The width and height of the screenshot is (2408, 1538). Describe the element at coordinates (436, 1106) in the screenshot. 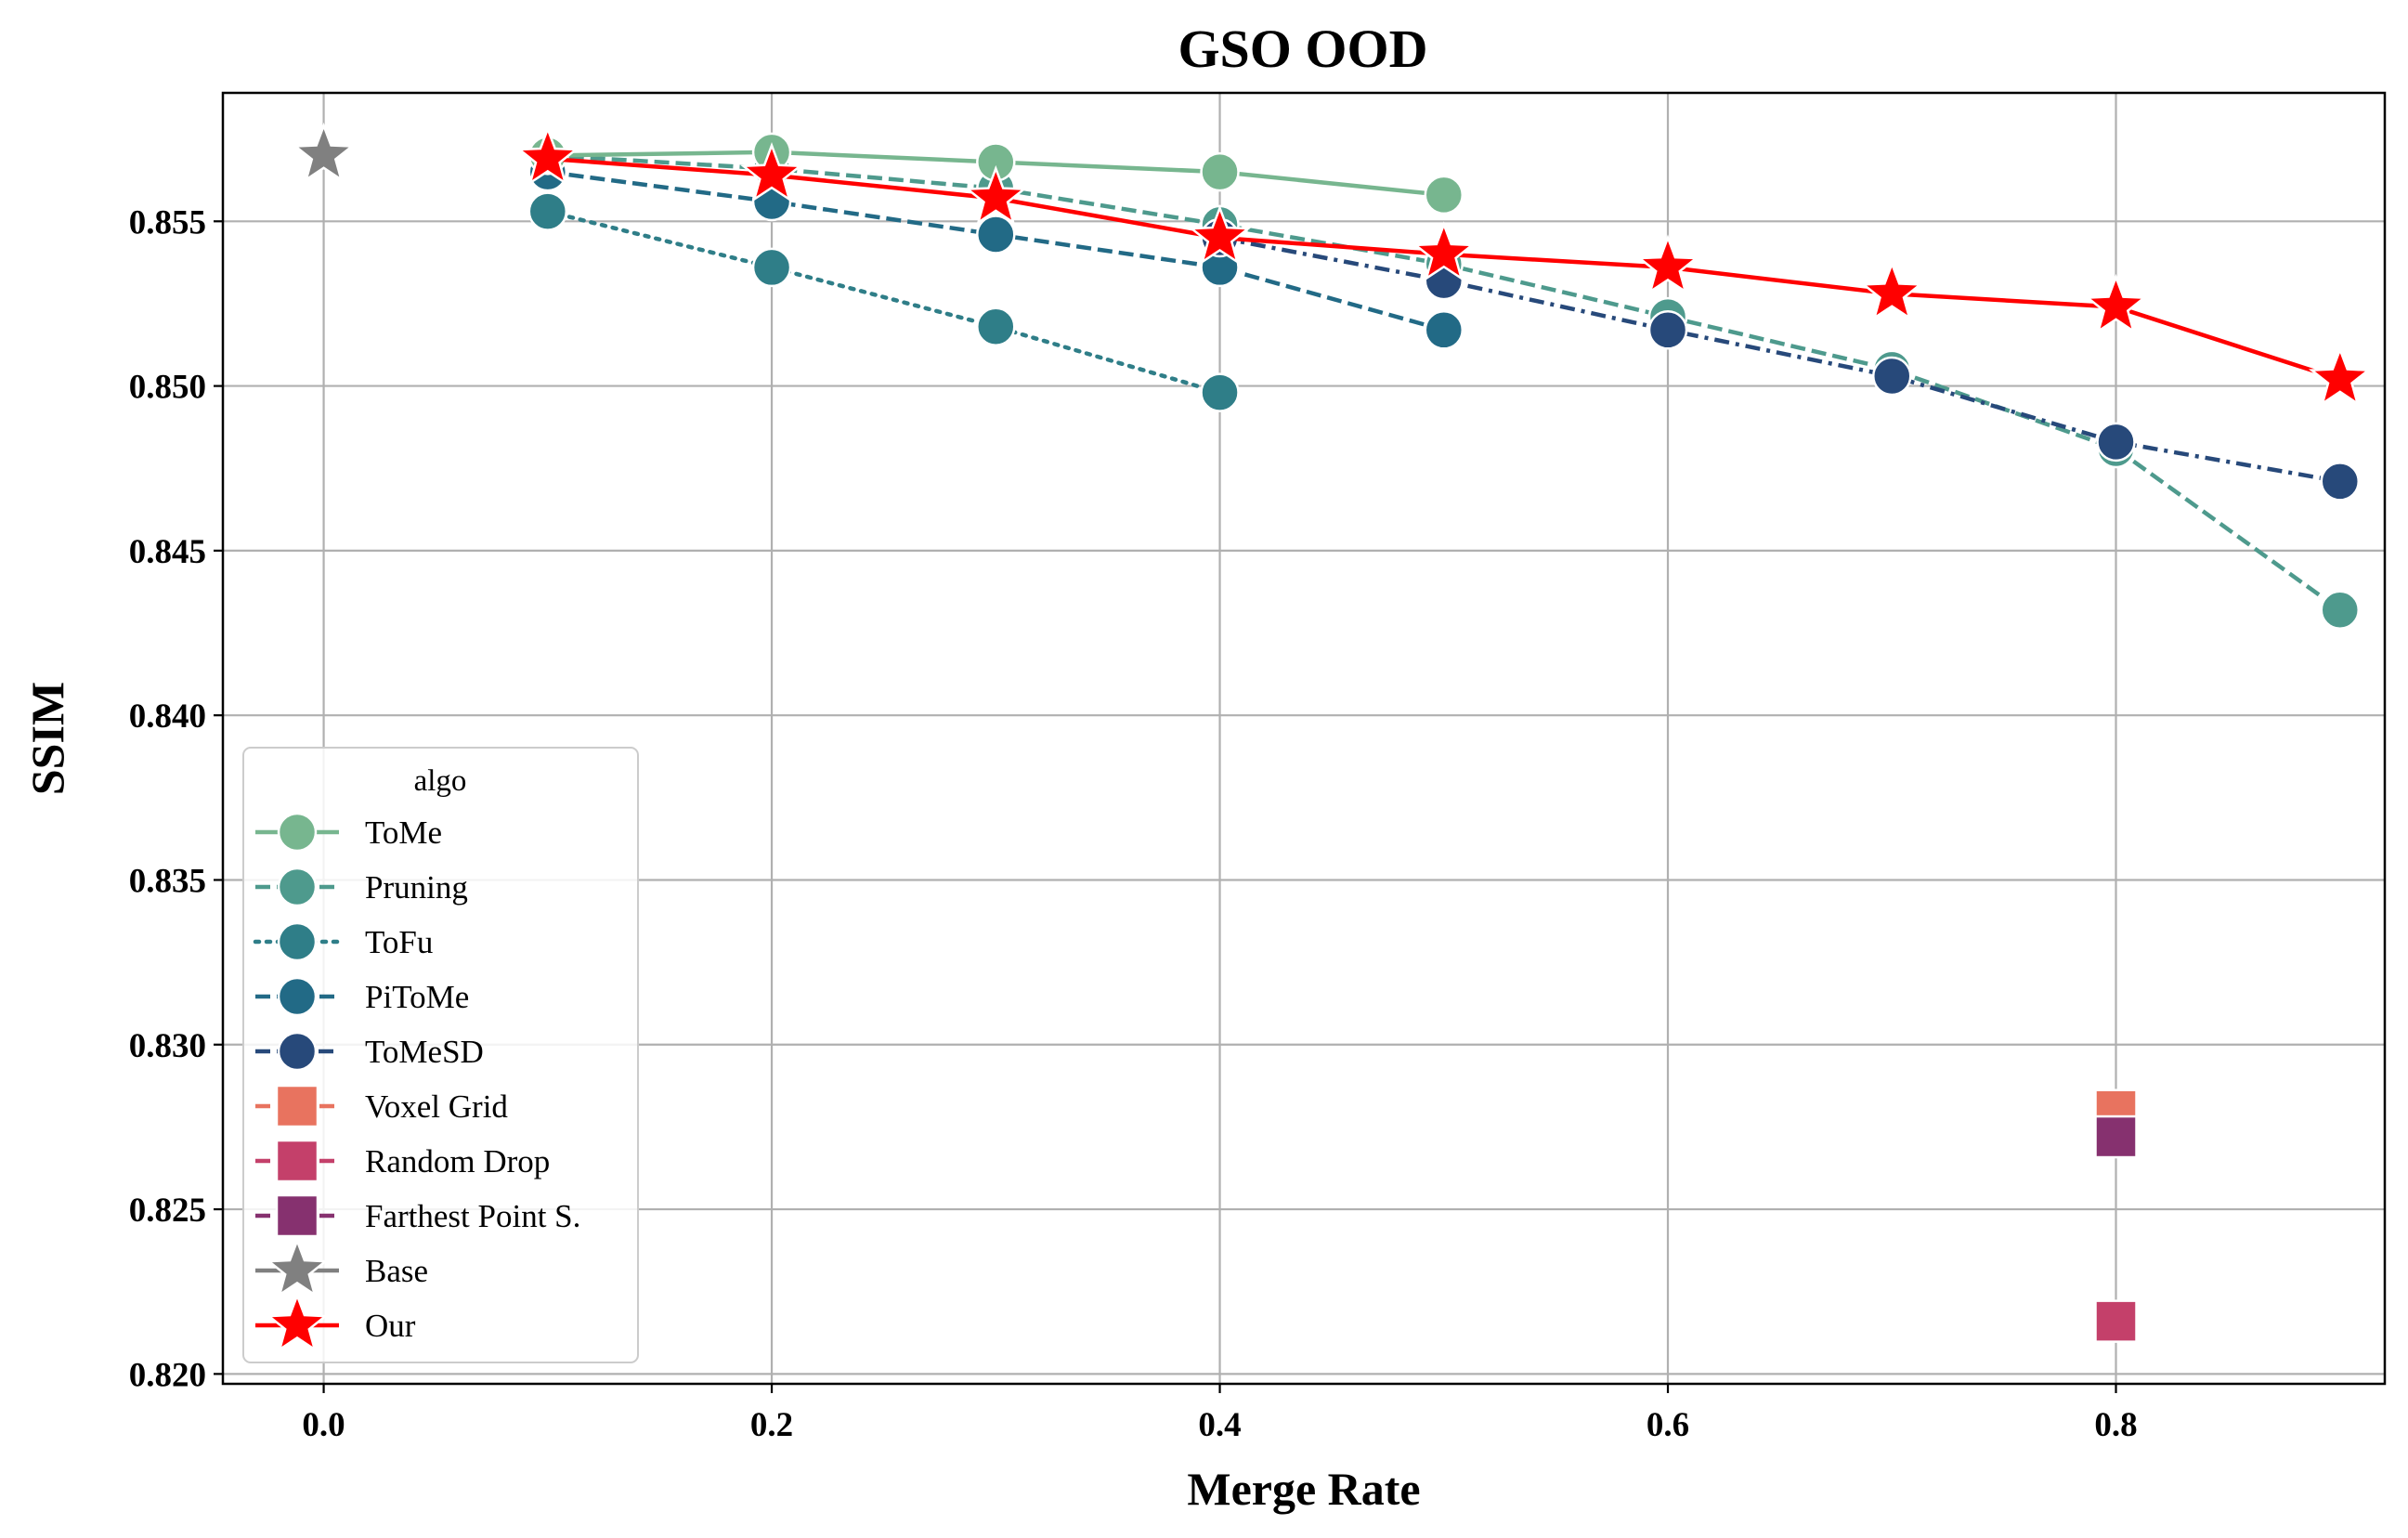

I see `legend-label: Voxel Grid` at that location.